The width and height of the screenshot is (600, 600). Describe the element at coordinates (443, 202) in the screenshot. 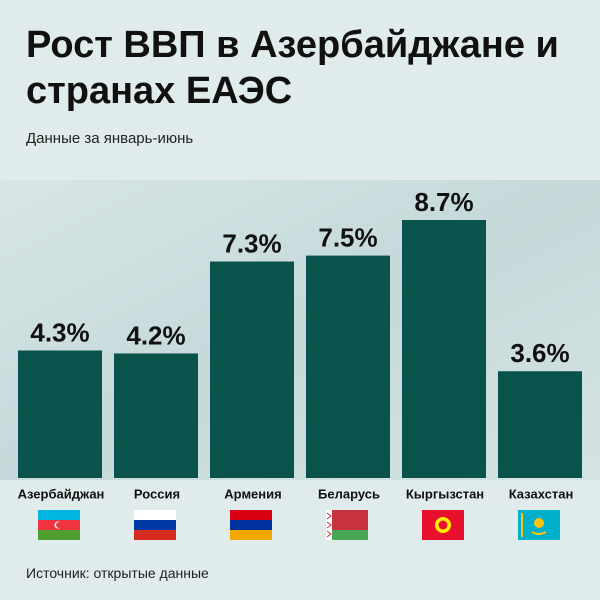

I see `value-label: 8.7%` at that location.